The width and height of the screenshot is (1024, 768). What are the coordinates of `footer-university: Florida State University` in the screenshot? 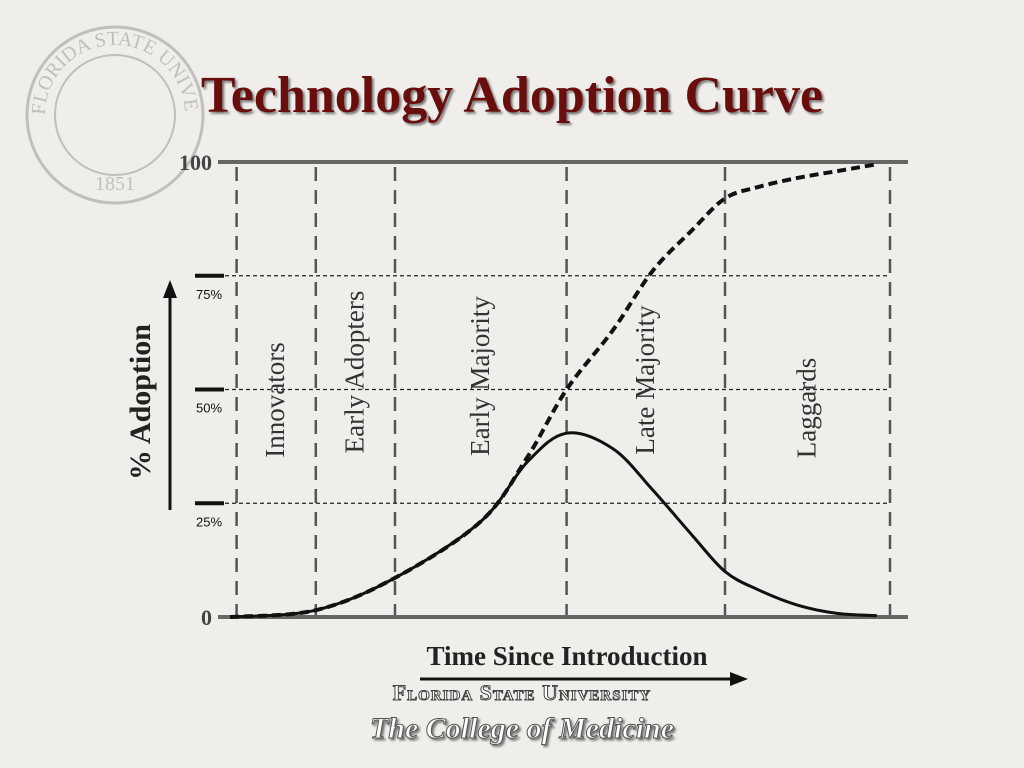 It's located at (522, 692).